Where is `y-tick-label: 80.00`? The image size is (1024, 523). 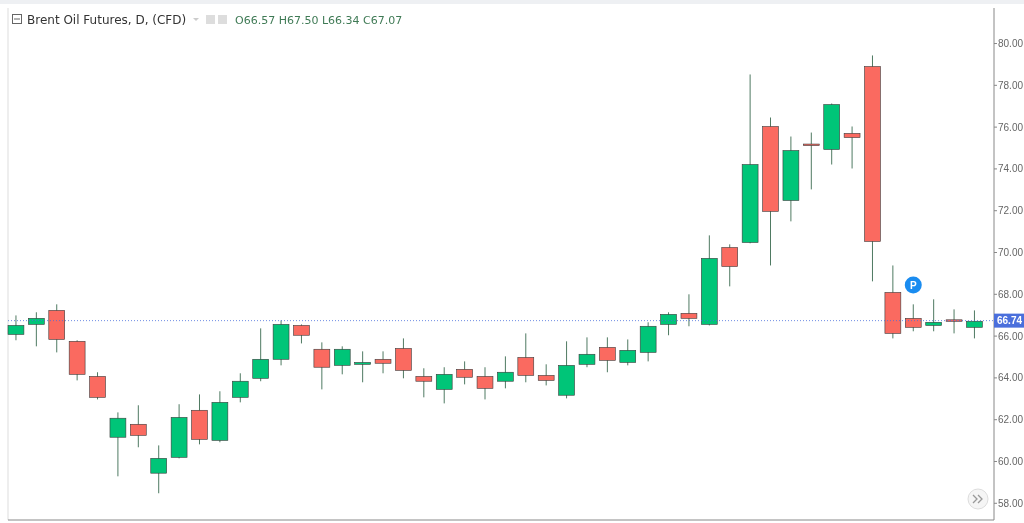
y-tick-label: 80.00 is located at coordinates (1011, 44).